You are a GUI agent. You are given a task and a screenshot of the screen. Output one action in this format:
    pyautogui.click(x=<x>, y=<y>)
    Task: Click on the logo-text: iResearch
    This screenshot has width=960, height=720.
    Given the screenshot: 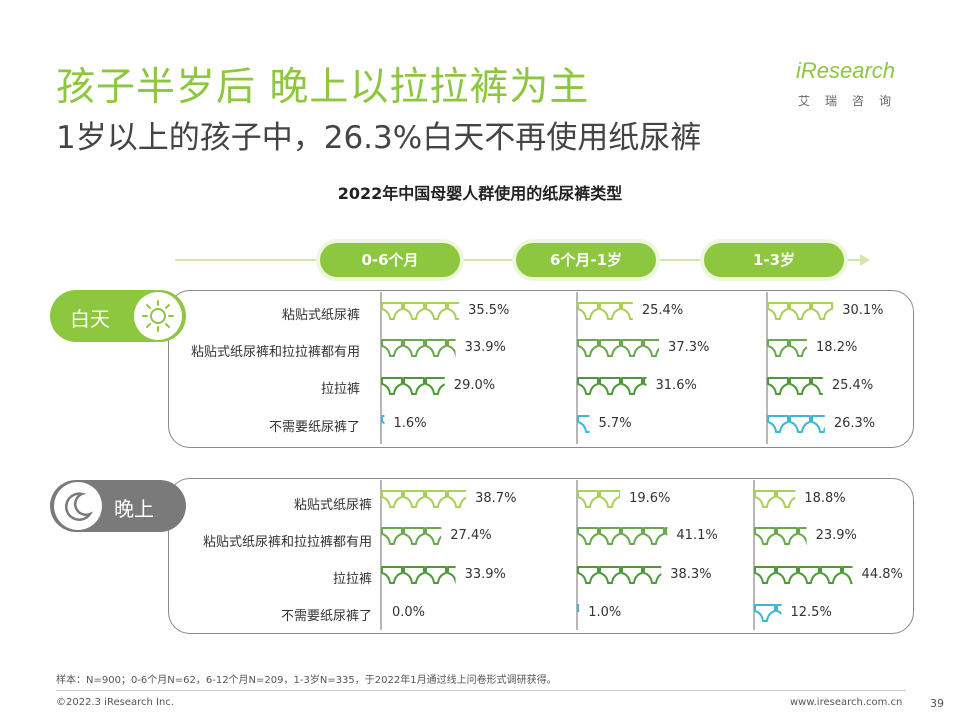 What is the action you would take?
    pyautogui.click(x=846, y=70)
    